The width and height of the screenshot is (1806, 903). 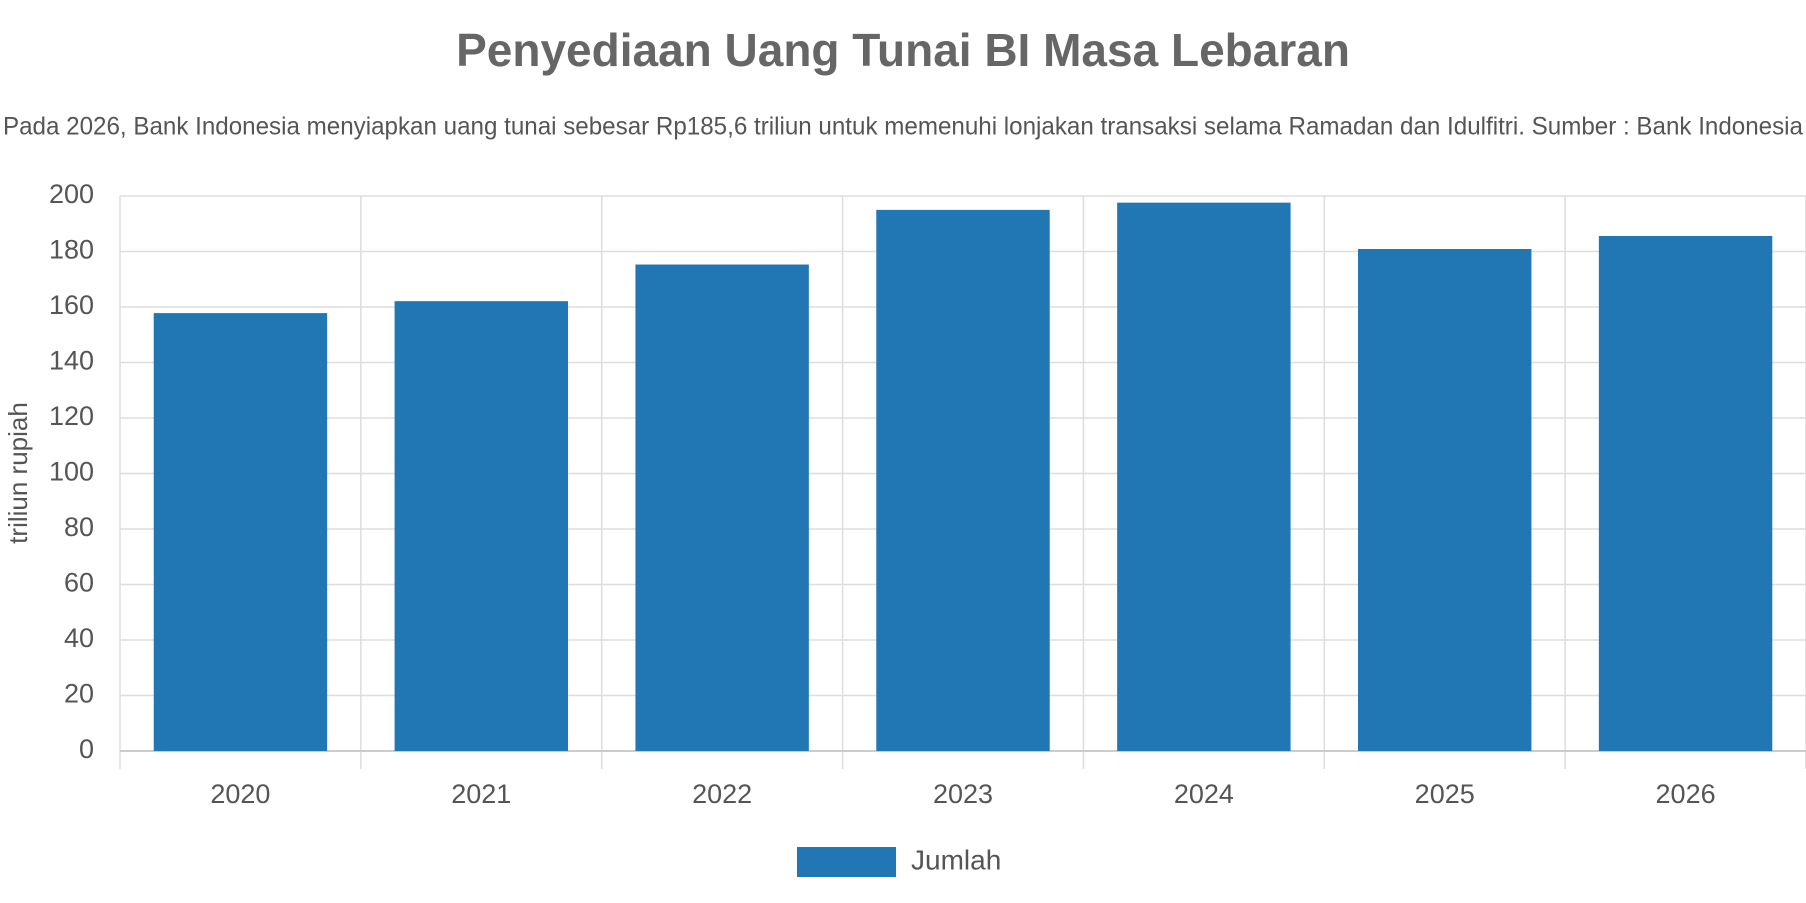 What do you see at coordinates (1686, 794) in the screenshot?
I see `x-tick-label: 2026` at bounding box center [1686, 794].